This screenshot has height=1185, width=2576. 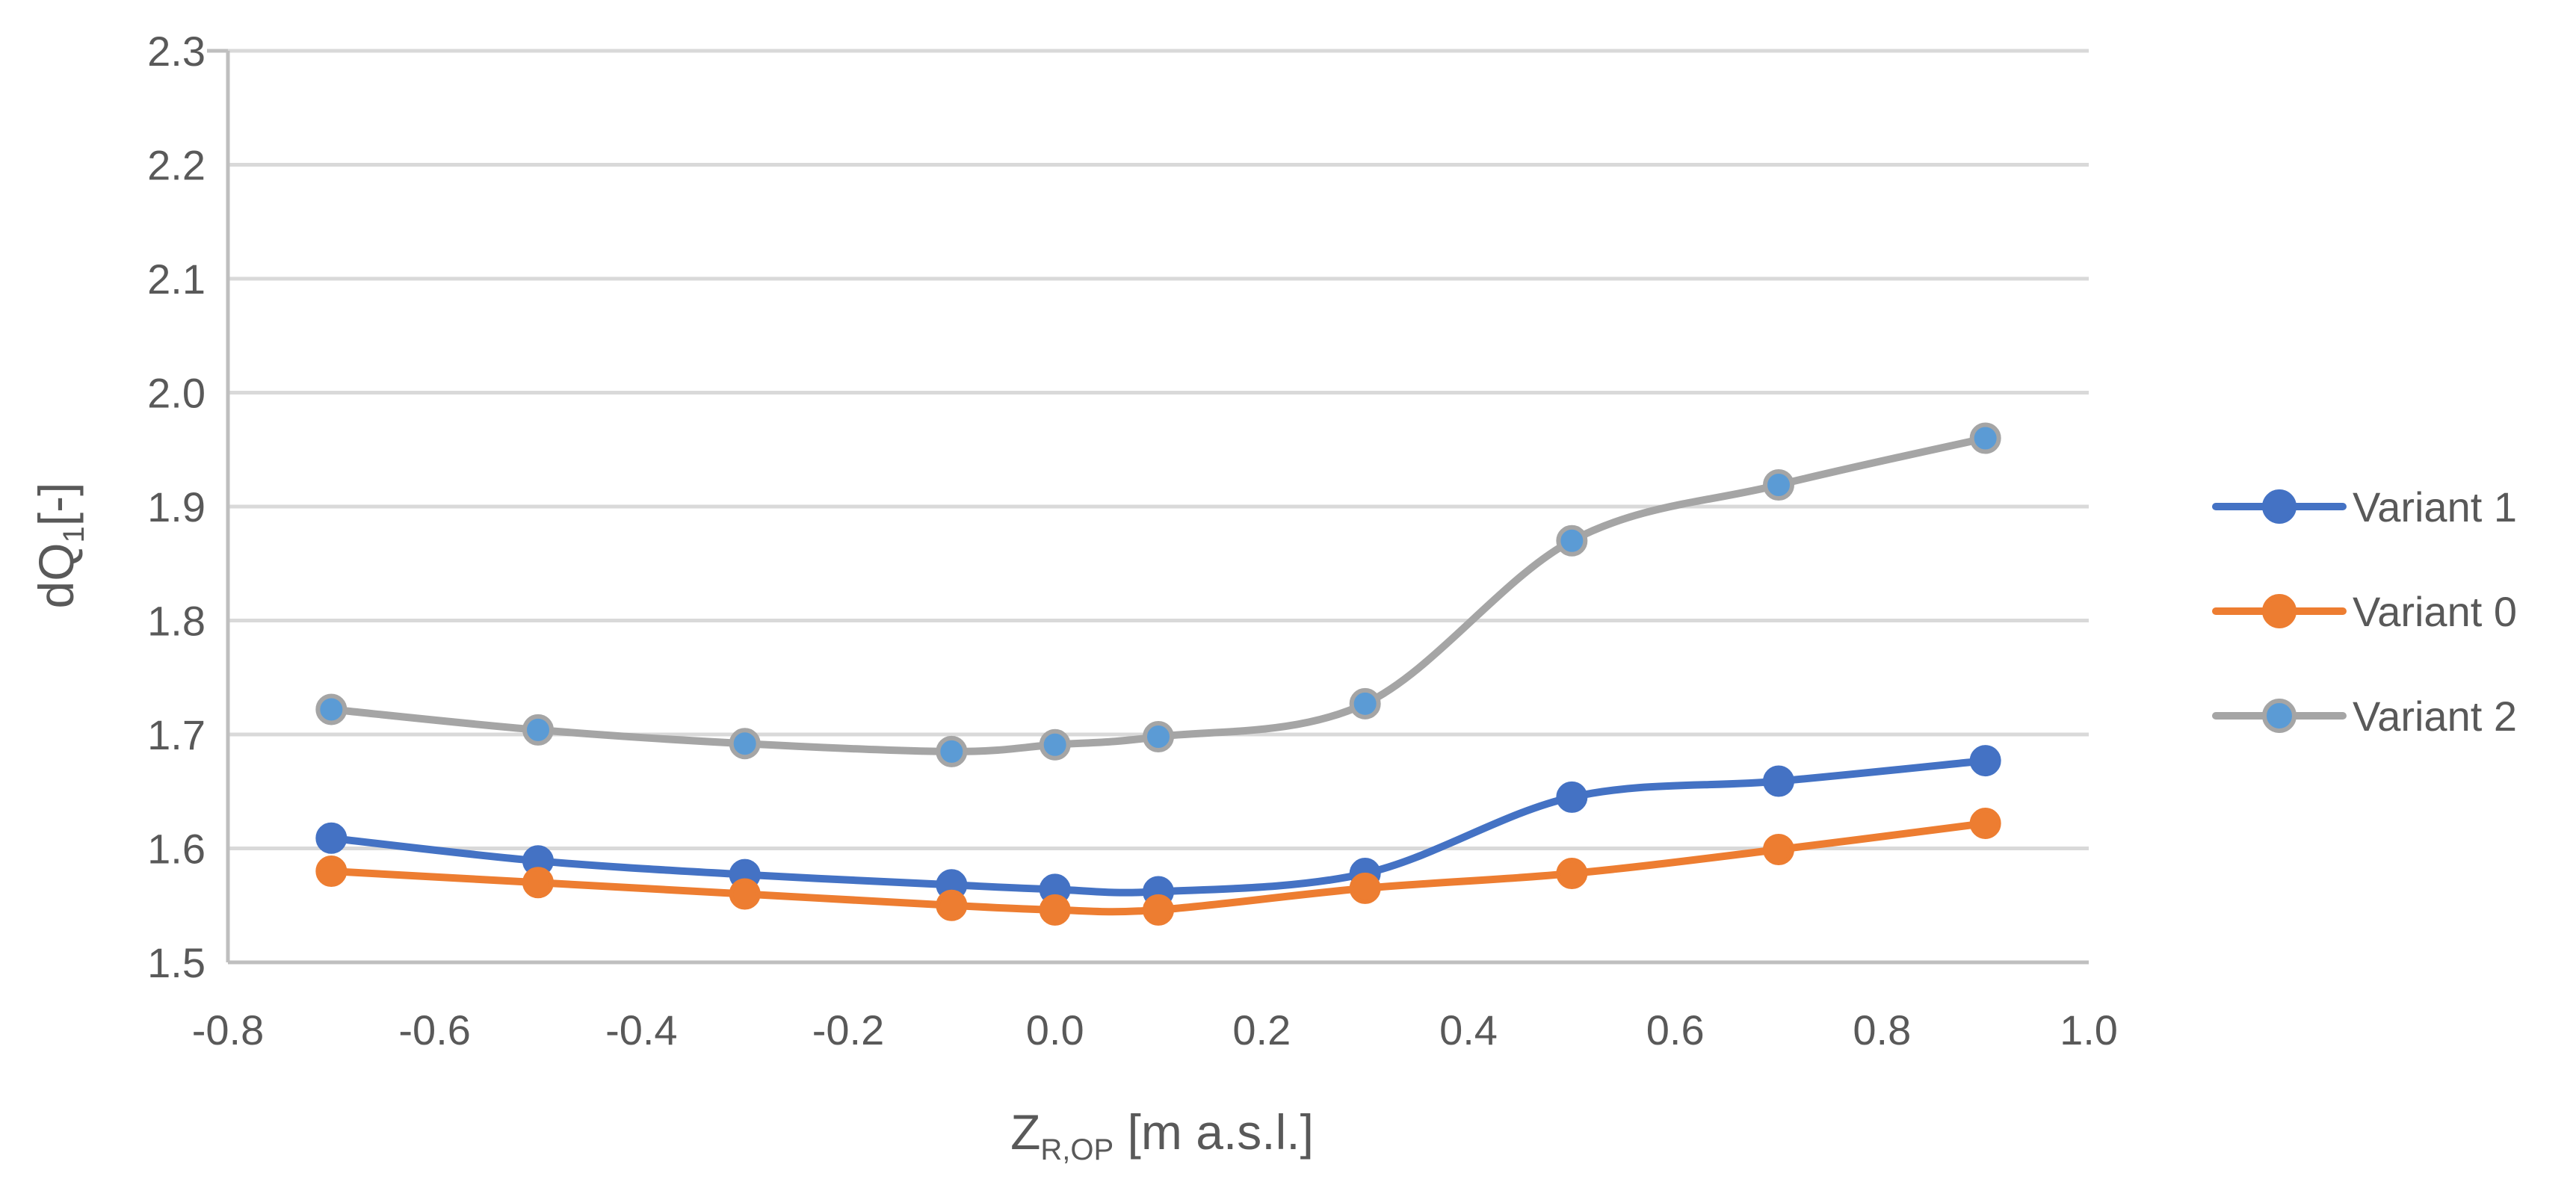 I want to click on legend-label: Variant 1, so click(x=2435, y=506).